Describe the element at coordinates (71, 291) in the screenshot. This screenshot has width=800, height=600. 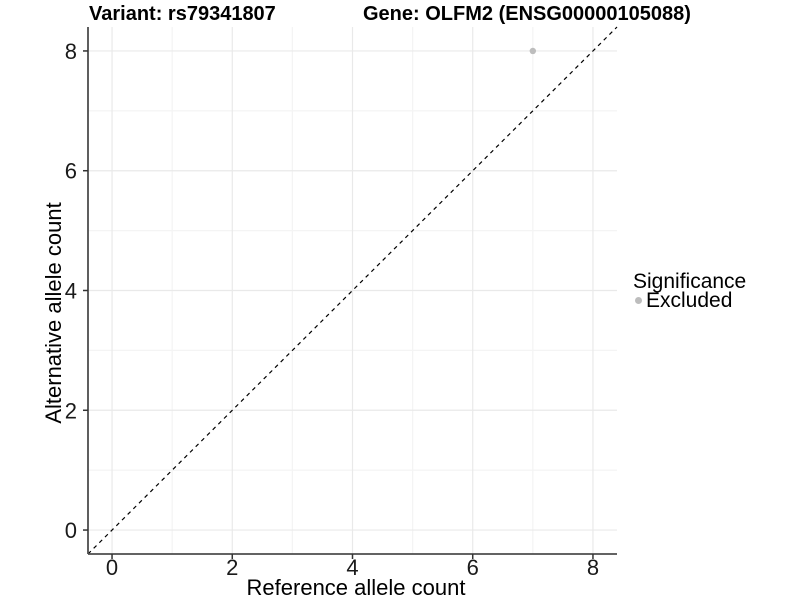
I see `y-tick-label: 4` at that location.